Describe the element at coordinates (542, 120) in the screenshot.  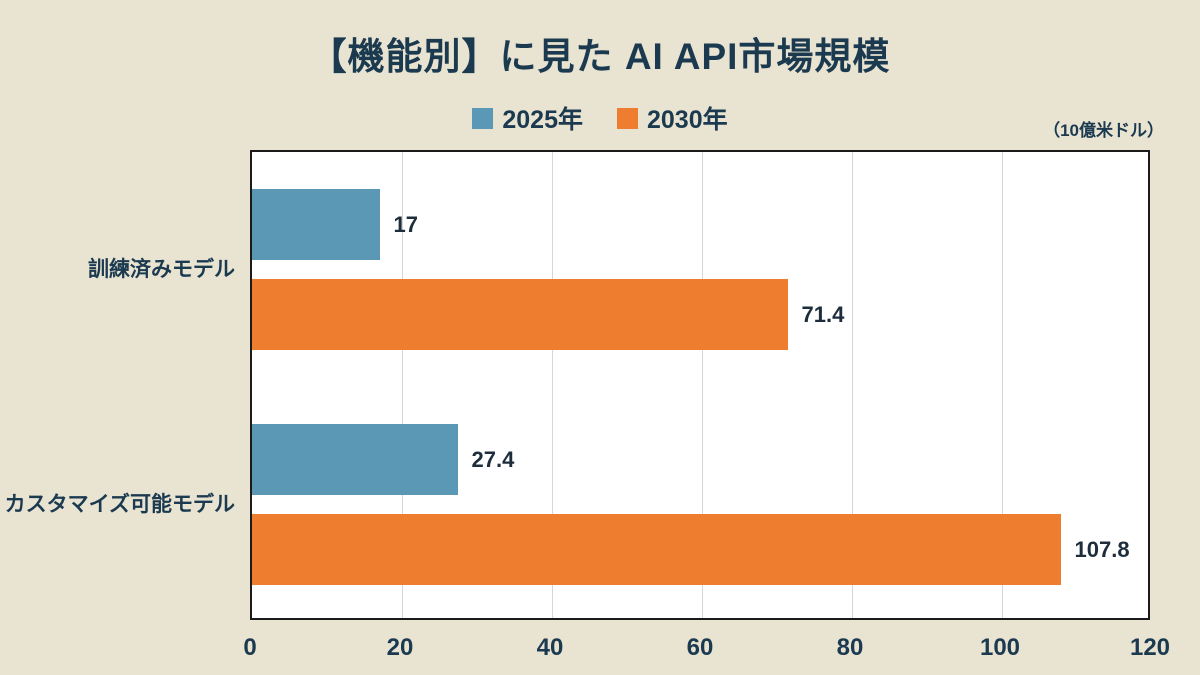
I see `legend-label-2025: 2025年` at that location.